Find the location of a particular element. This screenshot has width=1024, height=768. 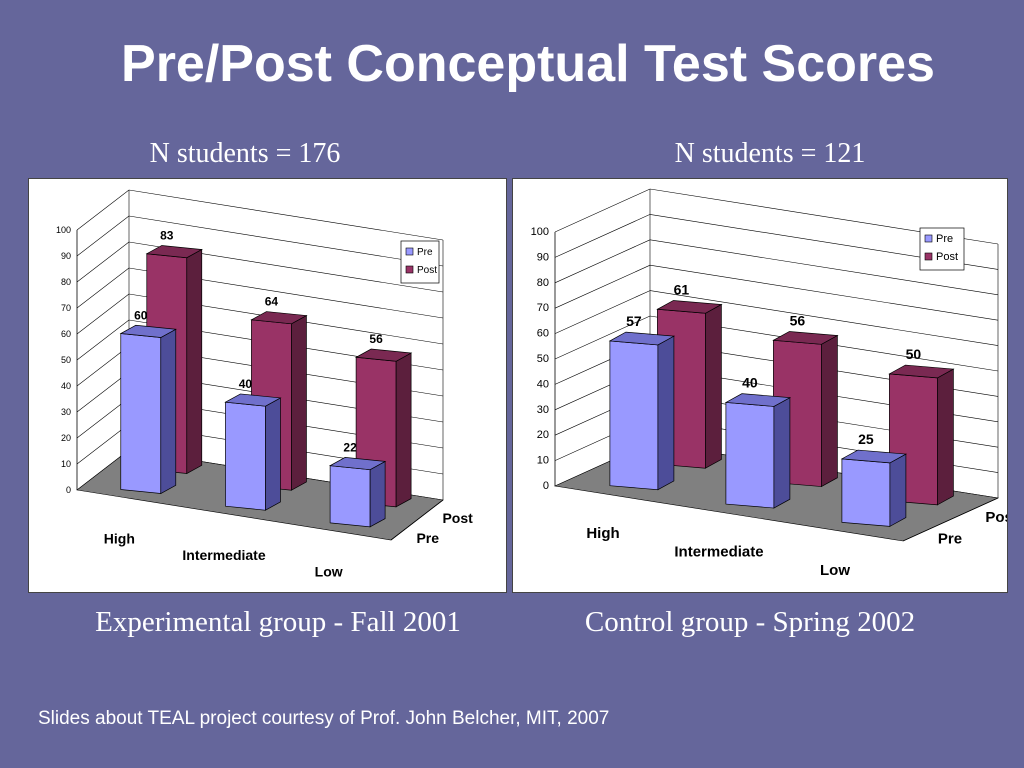

caption-experimental: Experimental group - Fall 2001 is located at coordinates (278, 622).